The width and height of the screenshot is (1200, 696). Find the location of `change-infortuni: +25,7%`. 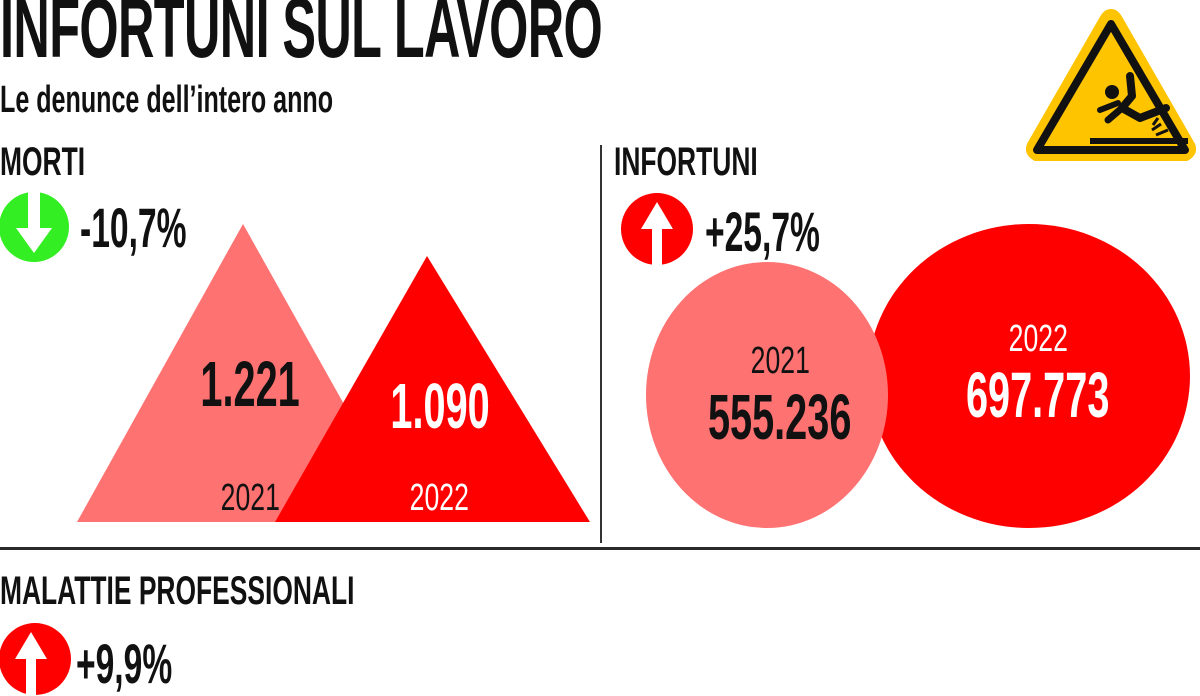

change-infortuni: +25,7% is located at coordinates (762, 231).